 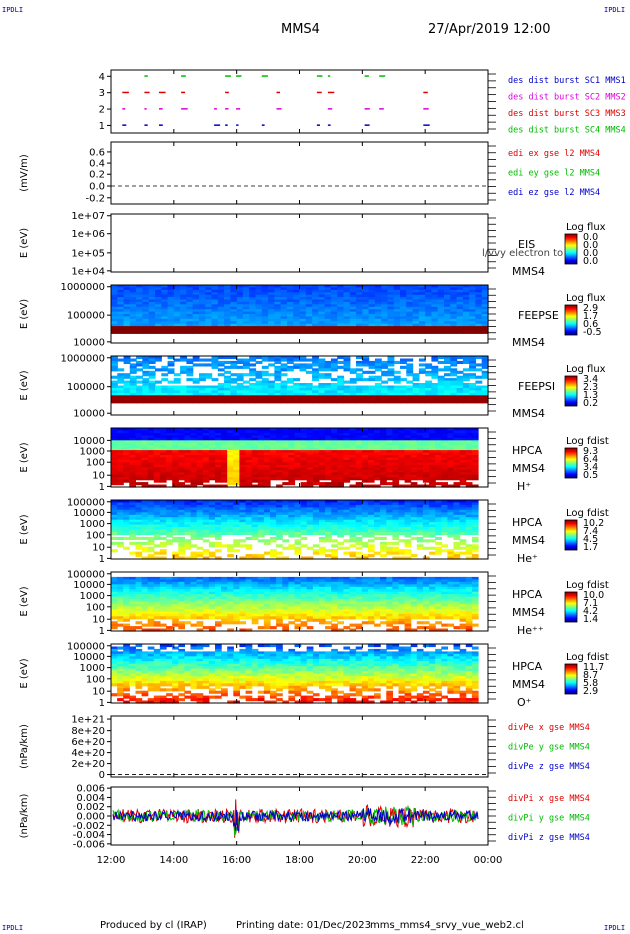 I want to click on y-tick-label: 100000, so click(x=86, y=316).